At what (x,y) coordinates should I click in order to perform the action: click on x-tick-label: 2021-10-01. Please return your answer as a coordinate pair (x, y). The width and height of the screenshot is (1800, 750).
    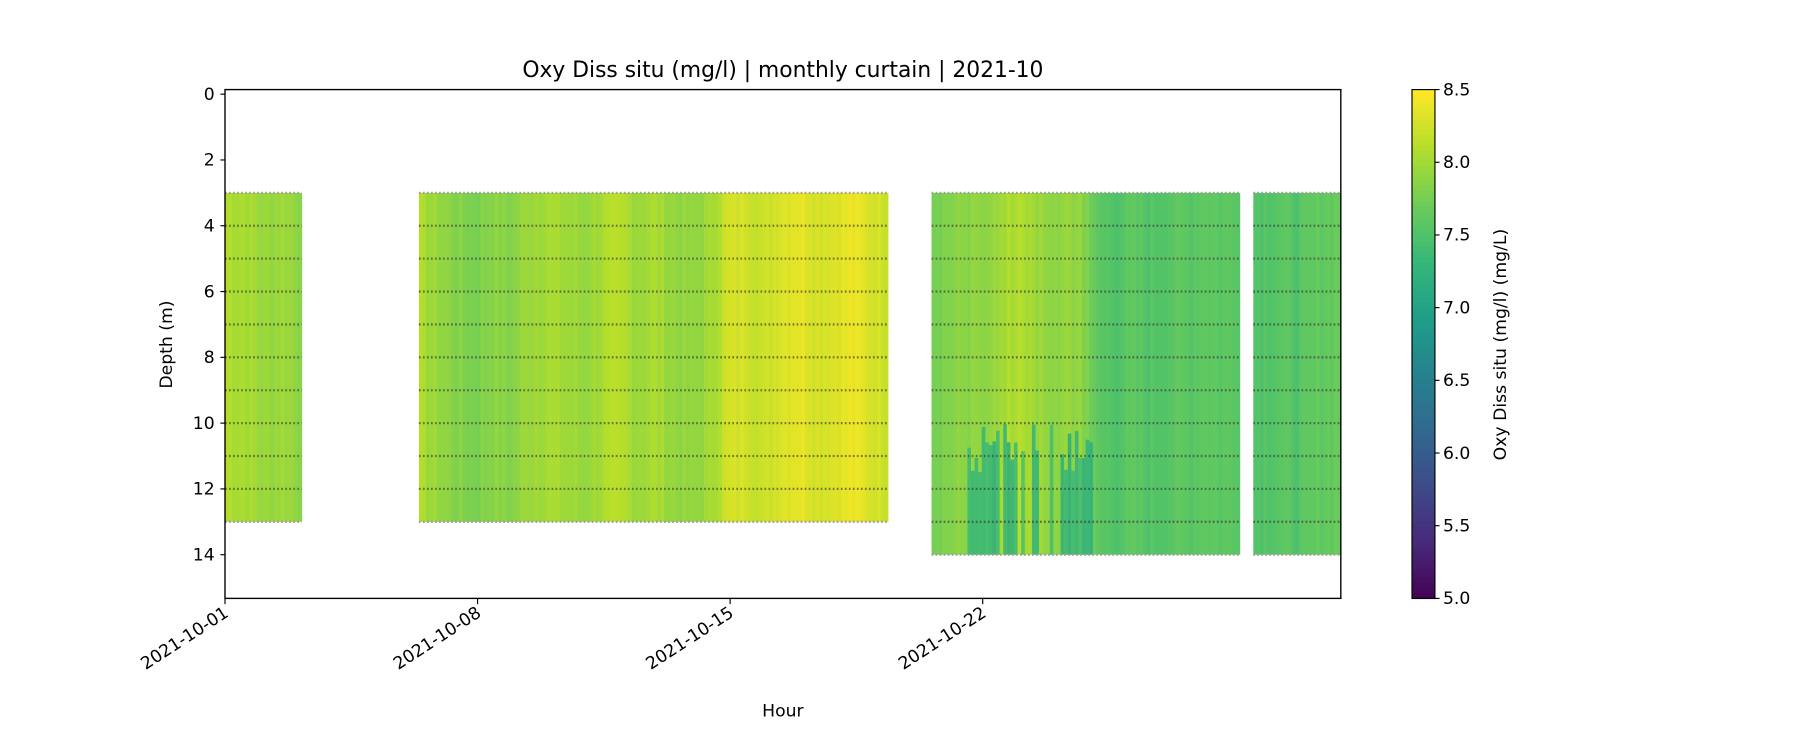
    Looking at the image, I should click on (185, 638).